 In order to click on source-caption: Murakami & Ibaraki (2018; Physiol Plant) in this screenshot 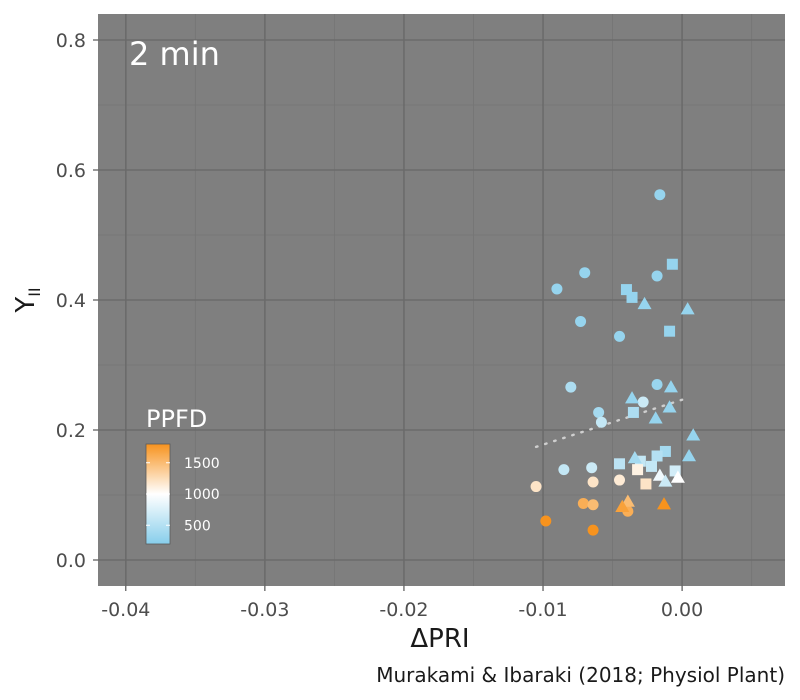, I will do `click(580, 675)`.